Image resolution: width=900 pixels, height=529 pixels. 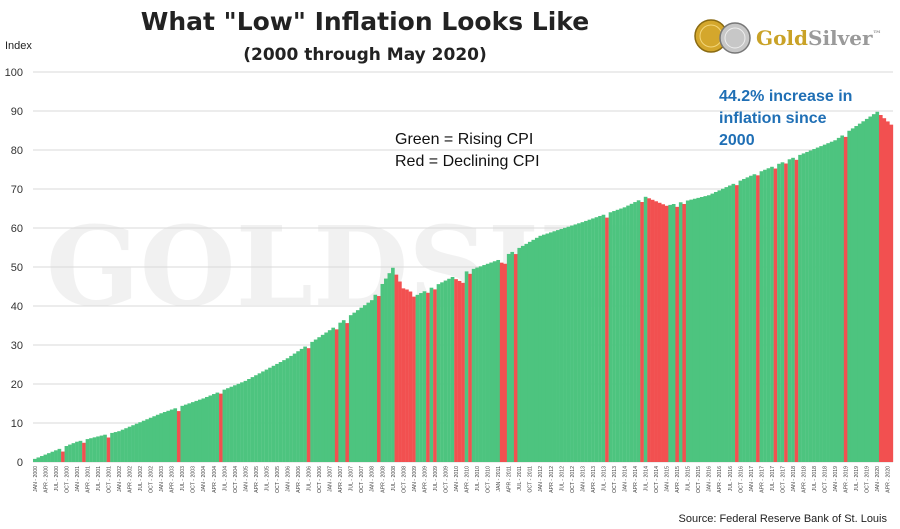 I want to click on x-tick-label: APR - 2007, so click(x=341, y=479).